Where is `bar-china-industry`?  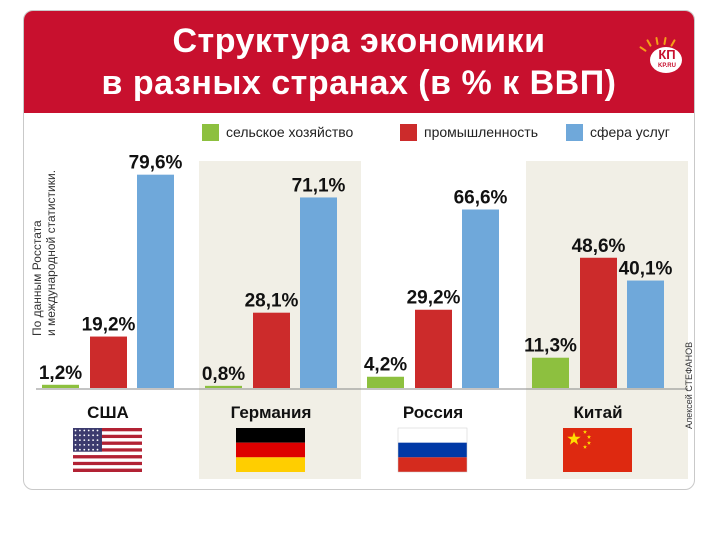
bar-china-industry is located at coordinates (598, 322).